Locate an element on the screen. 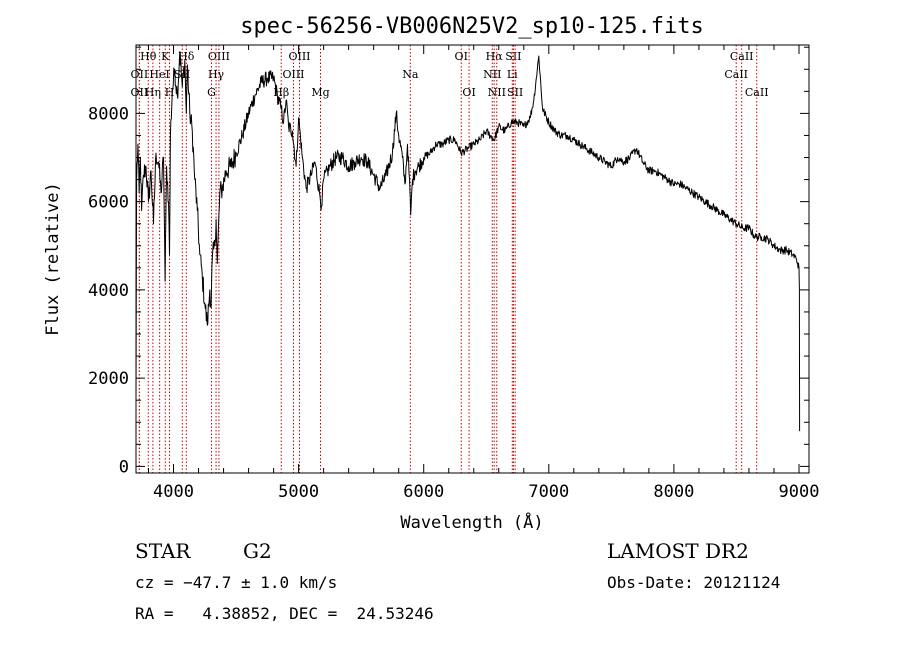 The width and height of the screenshot is (900, 649). line-marker-label: Hγ is located at coordinates (216, 74).